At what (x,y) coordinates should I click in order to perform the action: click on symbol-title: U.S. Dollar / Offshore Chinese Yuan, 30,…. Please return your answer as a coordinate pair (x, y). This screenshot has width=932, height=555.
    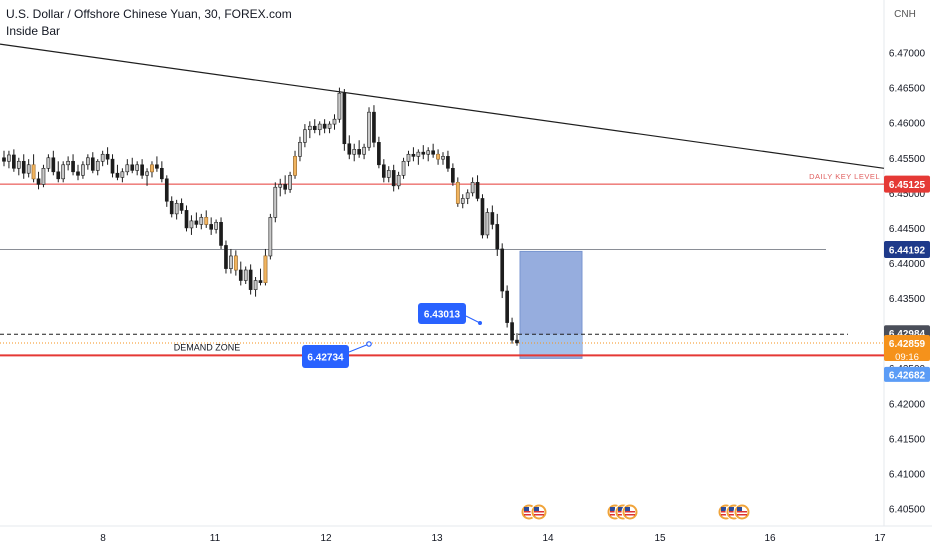
    Looking at the image, I should click on (149, 14).